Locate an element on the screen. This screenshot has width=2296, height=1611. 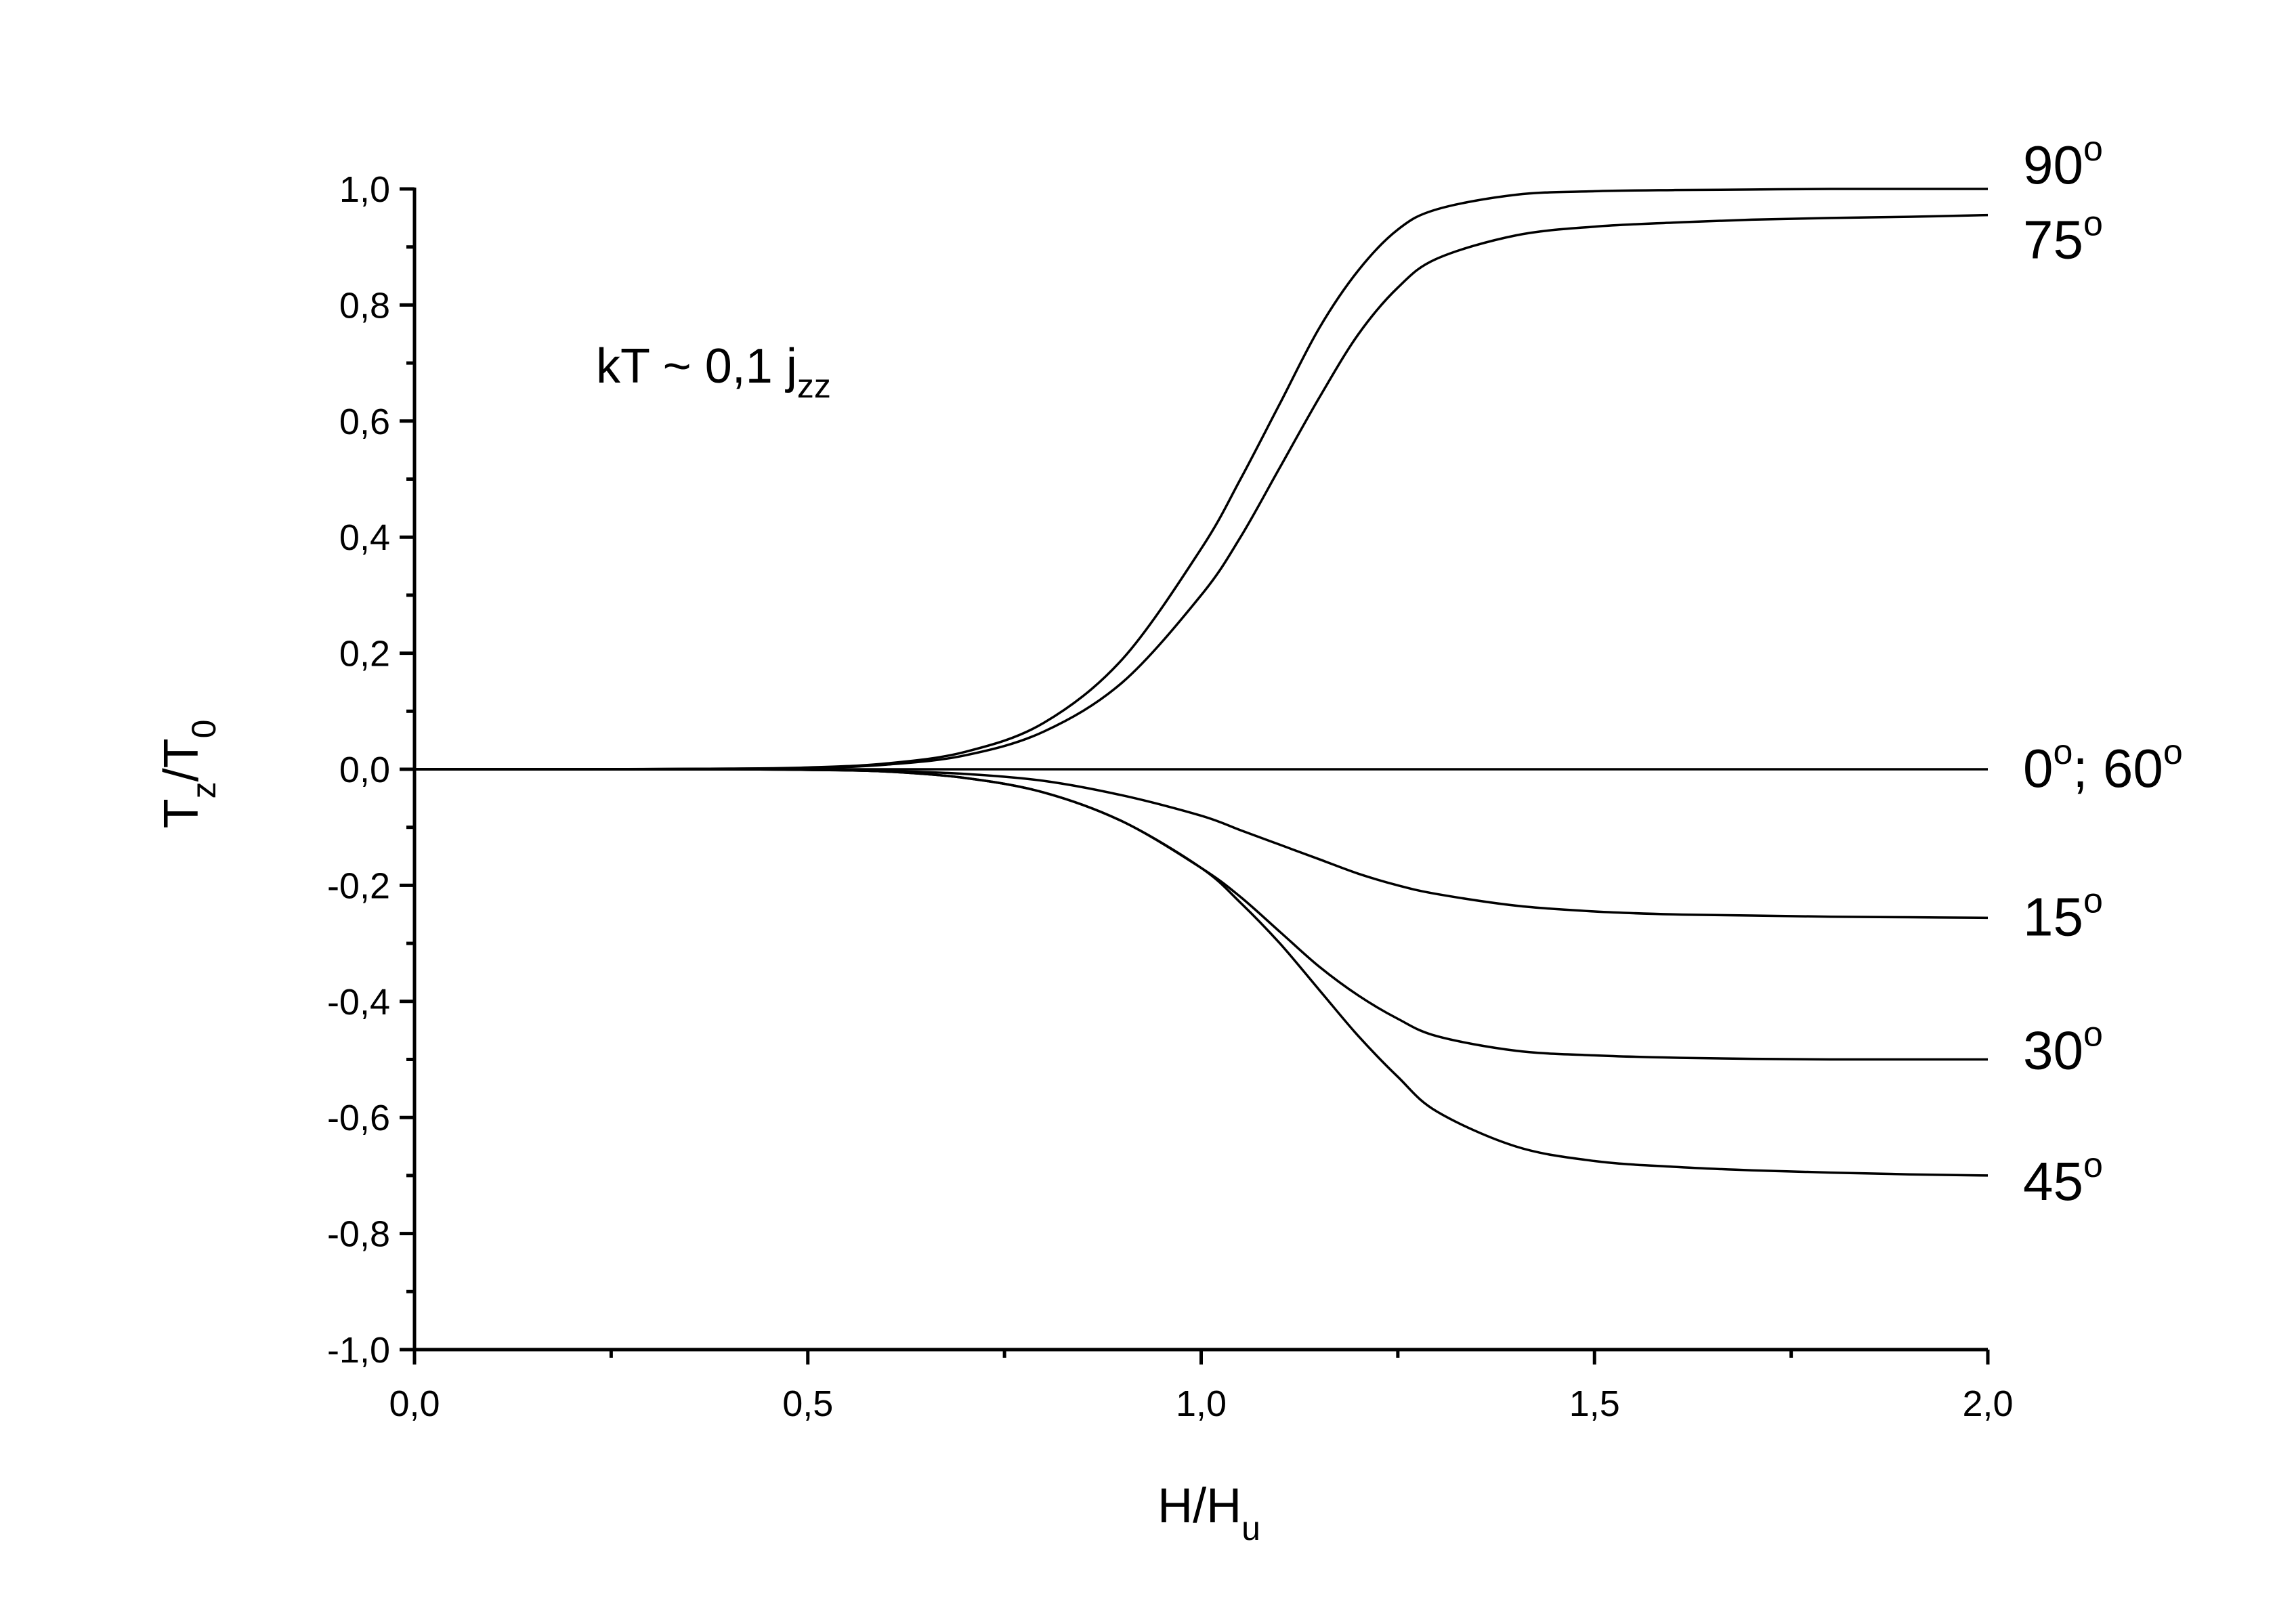
x-tick-label: 0,0 is located at coordinates (414, 1403).